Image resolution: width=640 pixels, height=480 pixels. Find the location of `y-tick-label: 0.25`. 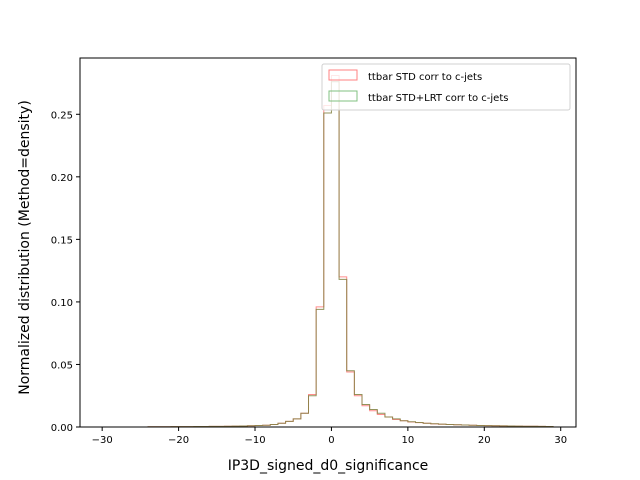

y-tick-label: 0.25 is located at coordinates (62, 115).